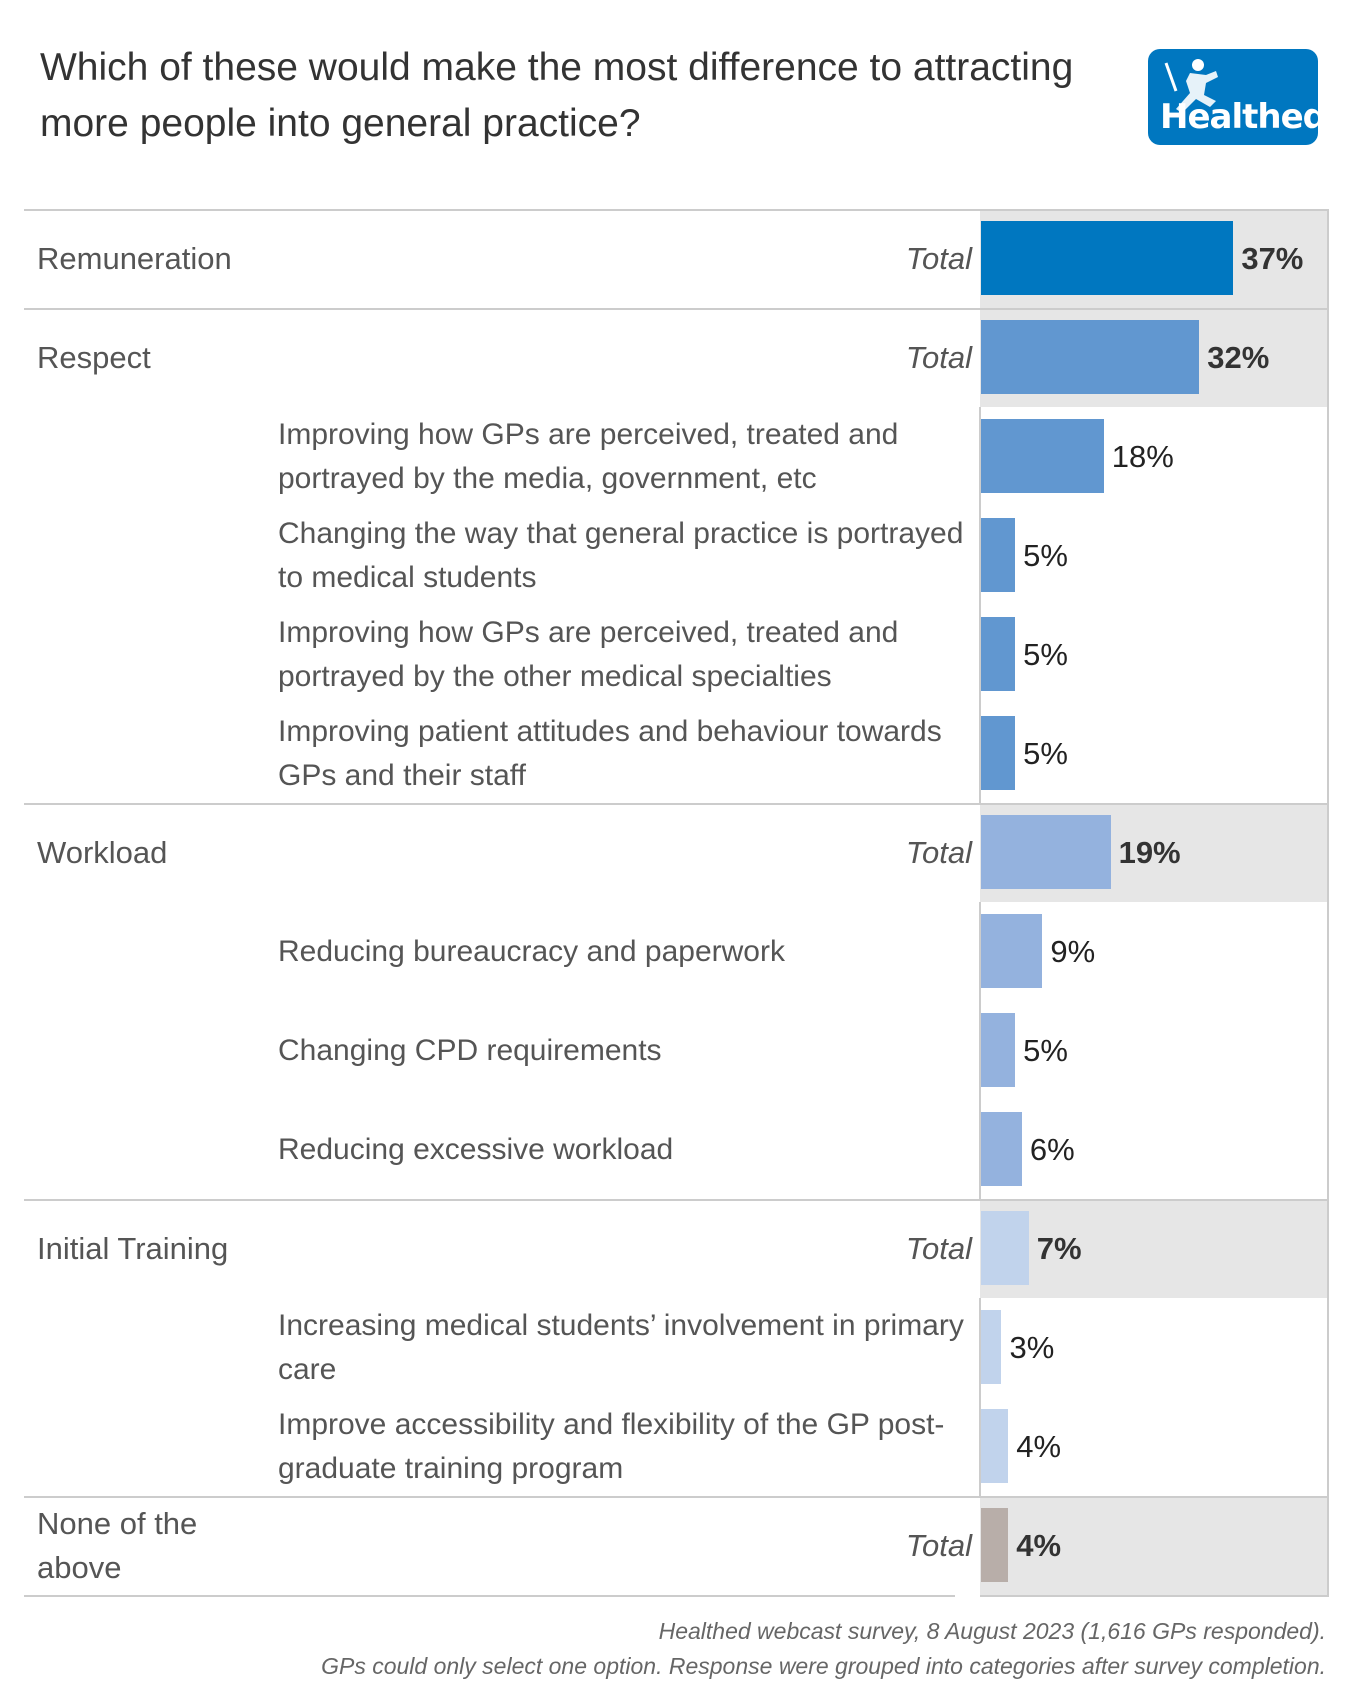  I want to click on group-total-row: Initial Training Total 7%, so click(676, 1248).